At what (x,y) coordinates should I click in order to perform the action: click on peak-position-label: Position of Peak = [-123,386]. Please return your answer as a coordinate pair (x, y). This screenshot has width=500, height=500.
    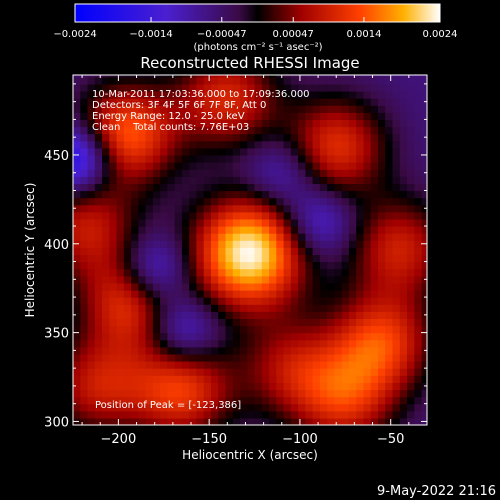
    Looking at the image, I should click on (168, 405).